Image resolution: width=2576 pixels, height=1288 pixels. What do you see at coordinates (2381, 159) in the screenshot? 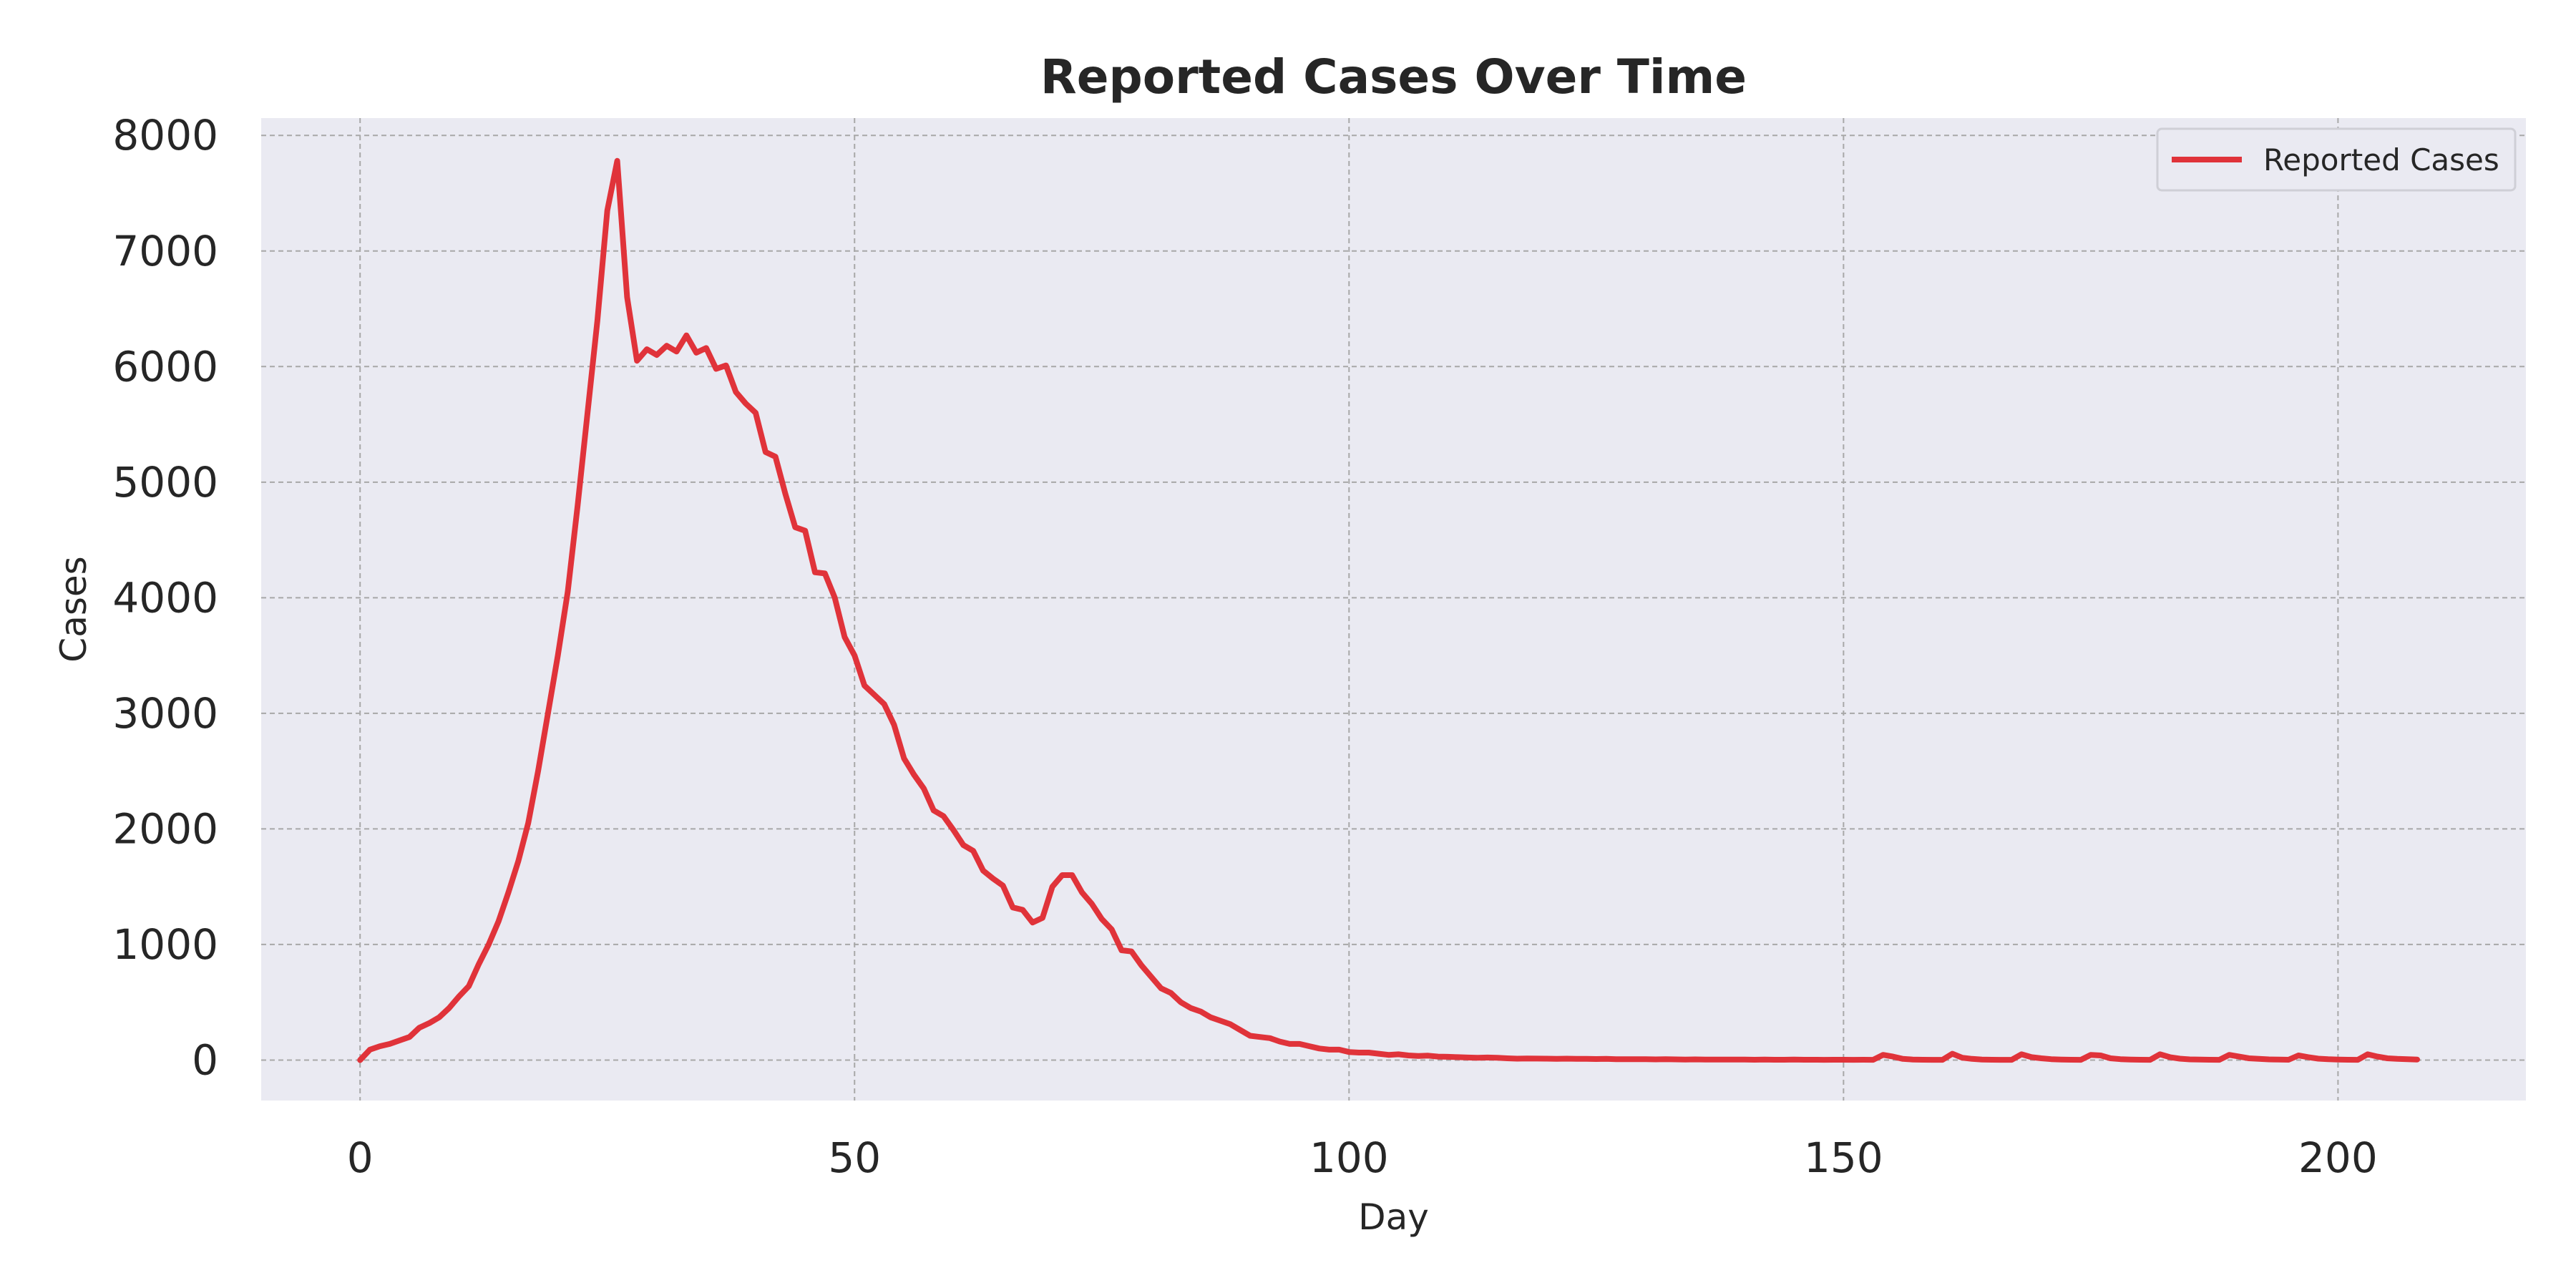
I see `legend-label: Reported Cases` at bounding box center [2381, 159].